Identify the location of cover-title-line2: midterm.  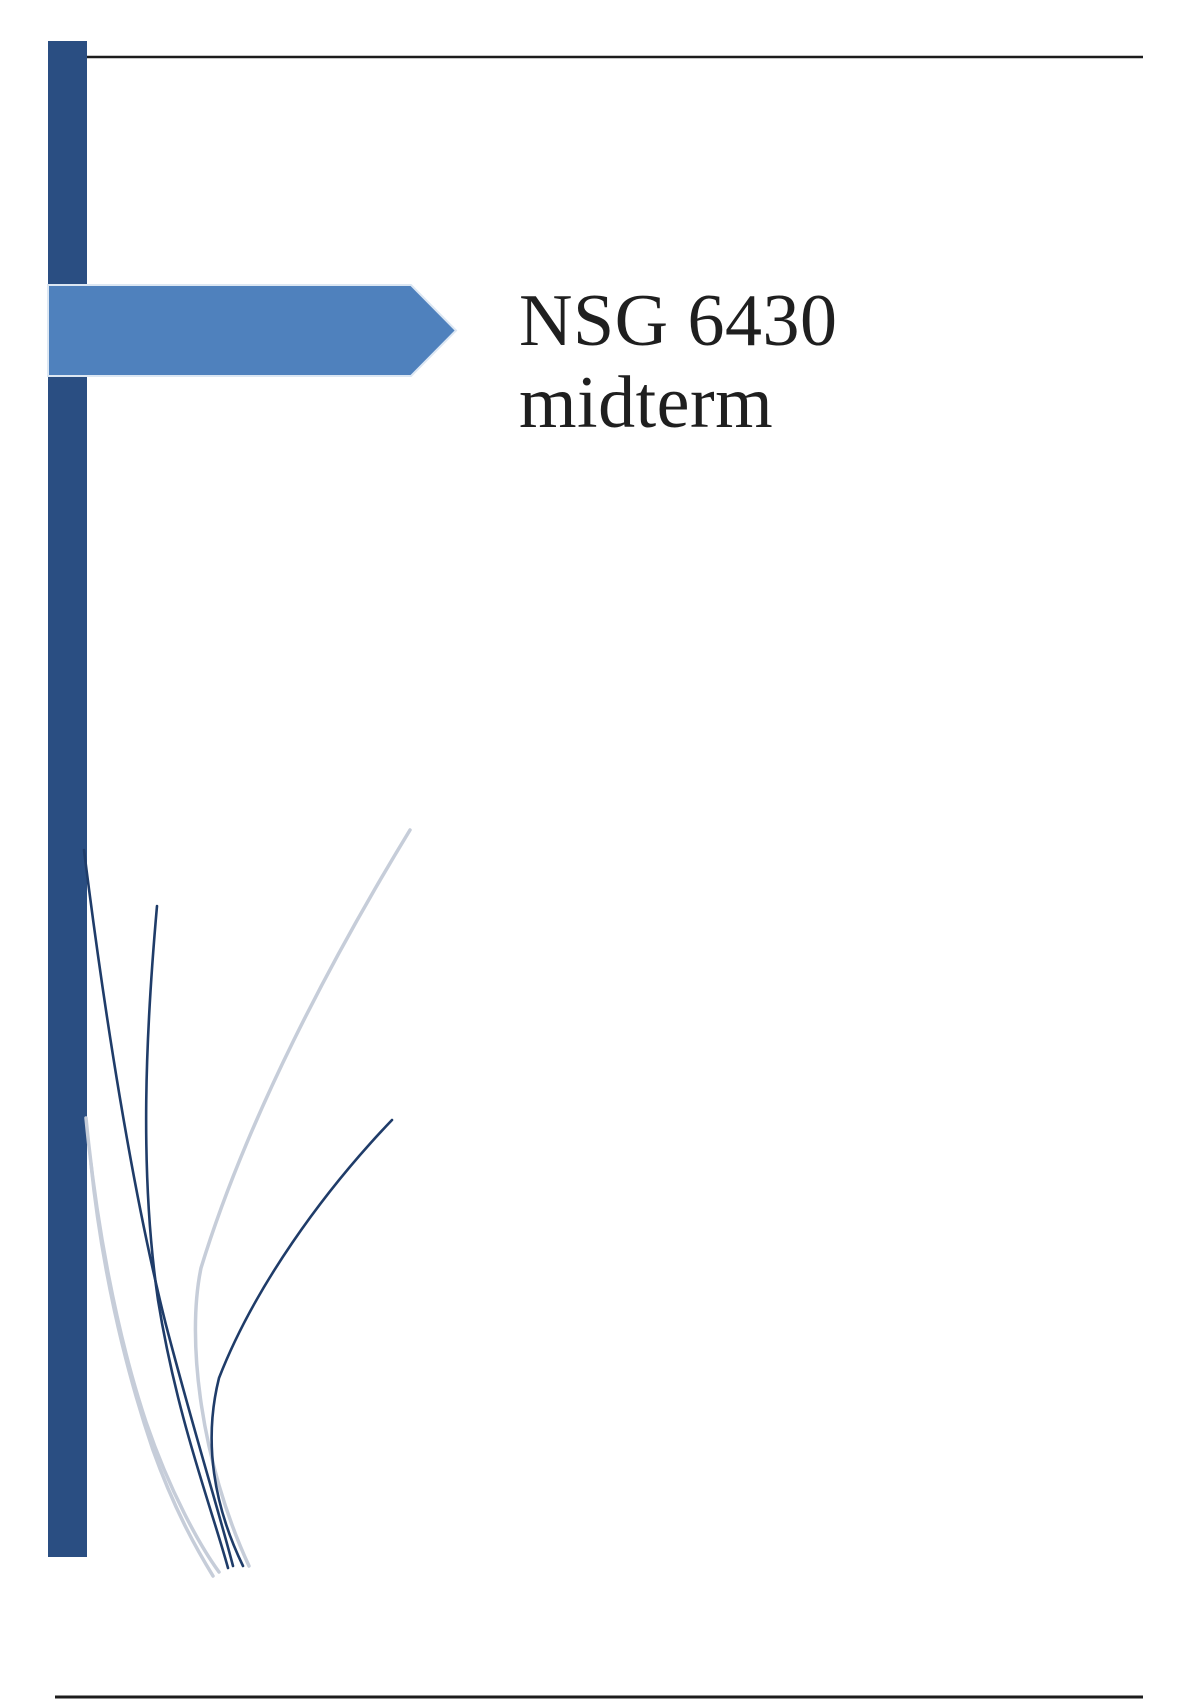
(646, 403).